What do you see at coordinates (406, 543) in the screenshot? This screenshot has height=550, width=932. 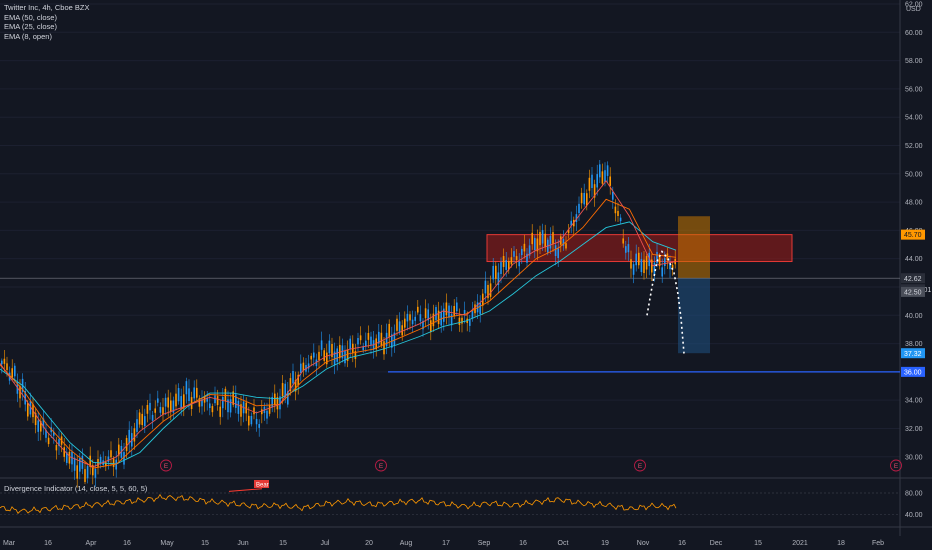 I see `time-tick: Aug` at bounding box center [406, 543].